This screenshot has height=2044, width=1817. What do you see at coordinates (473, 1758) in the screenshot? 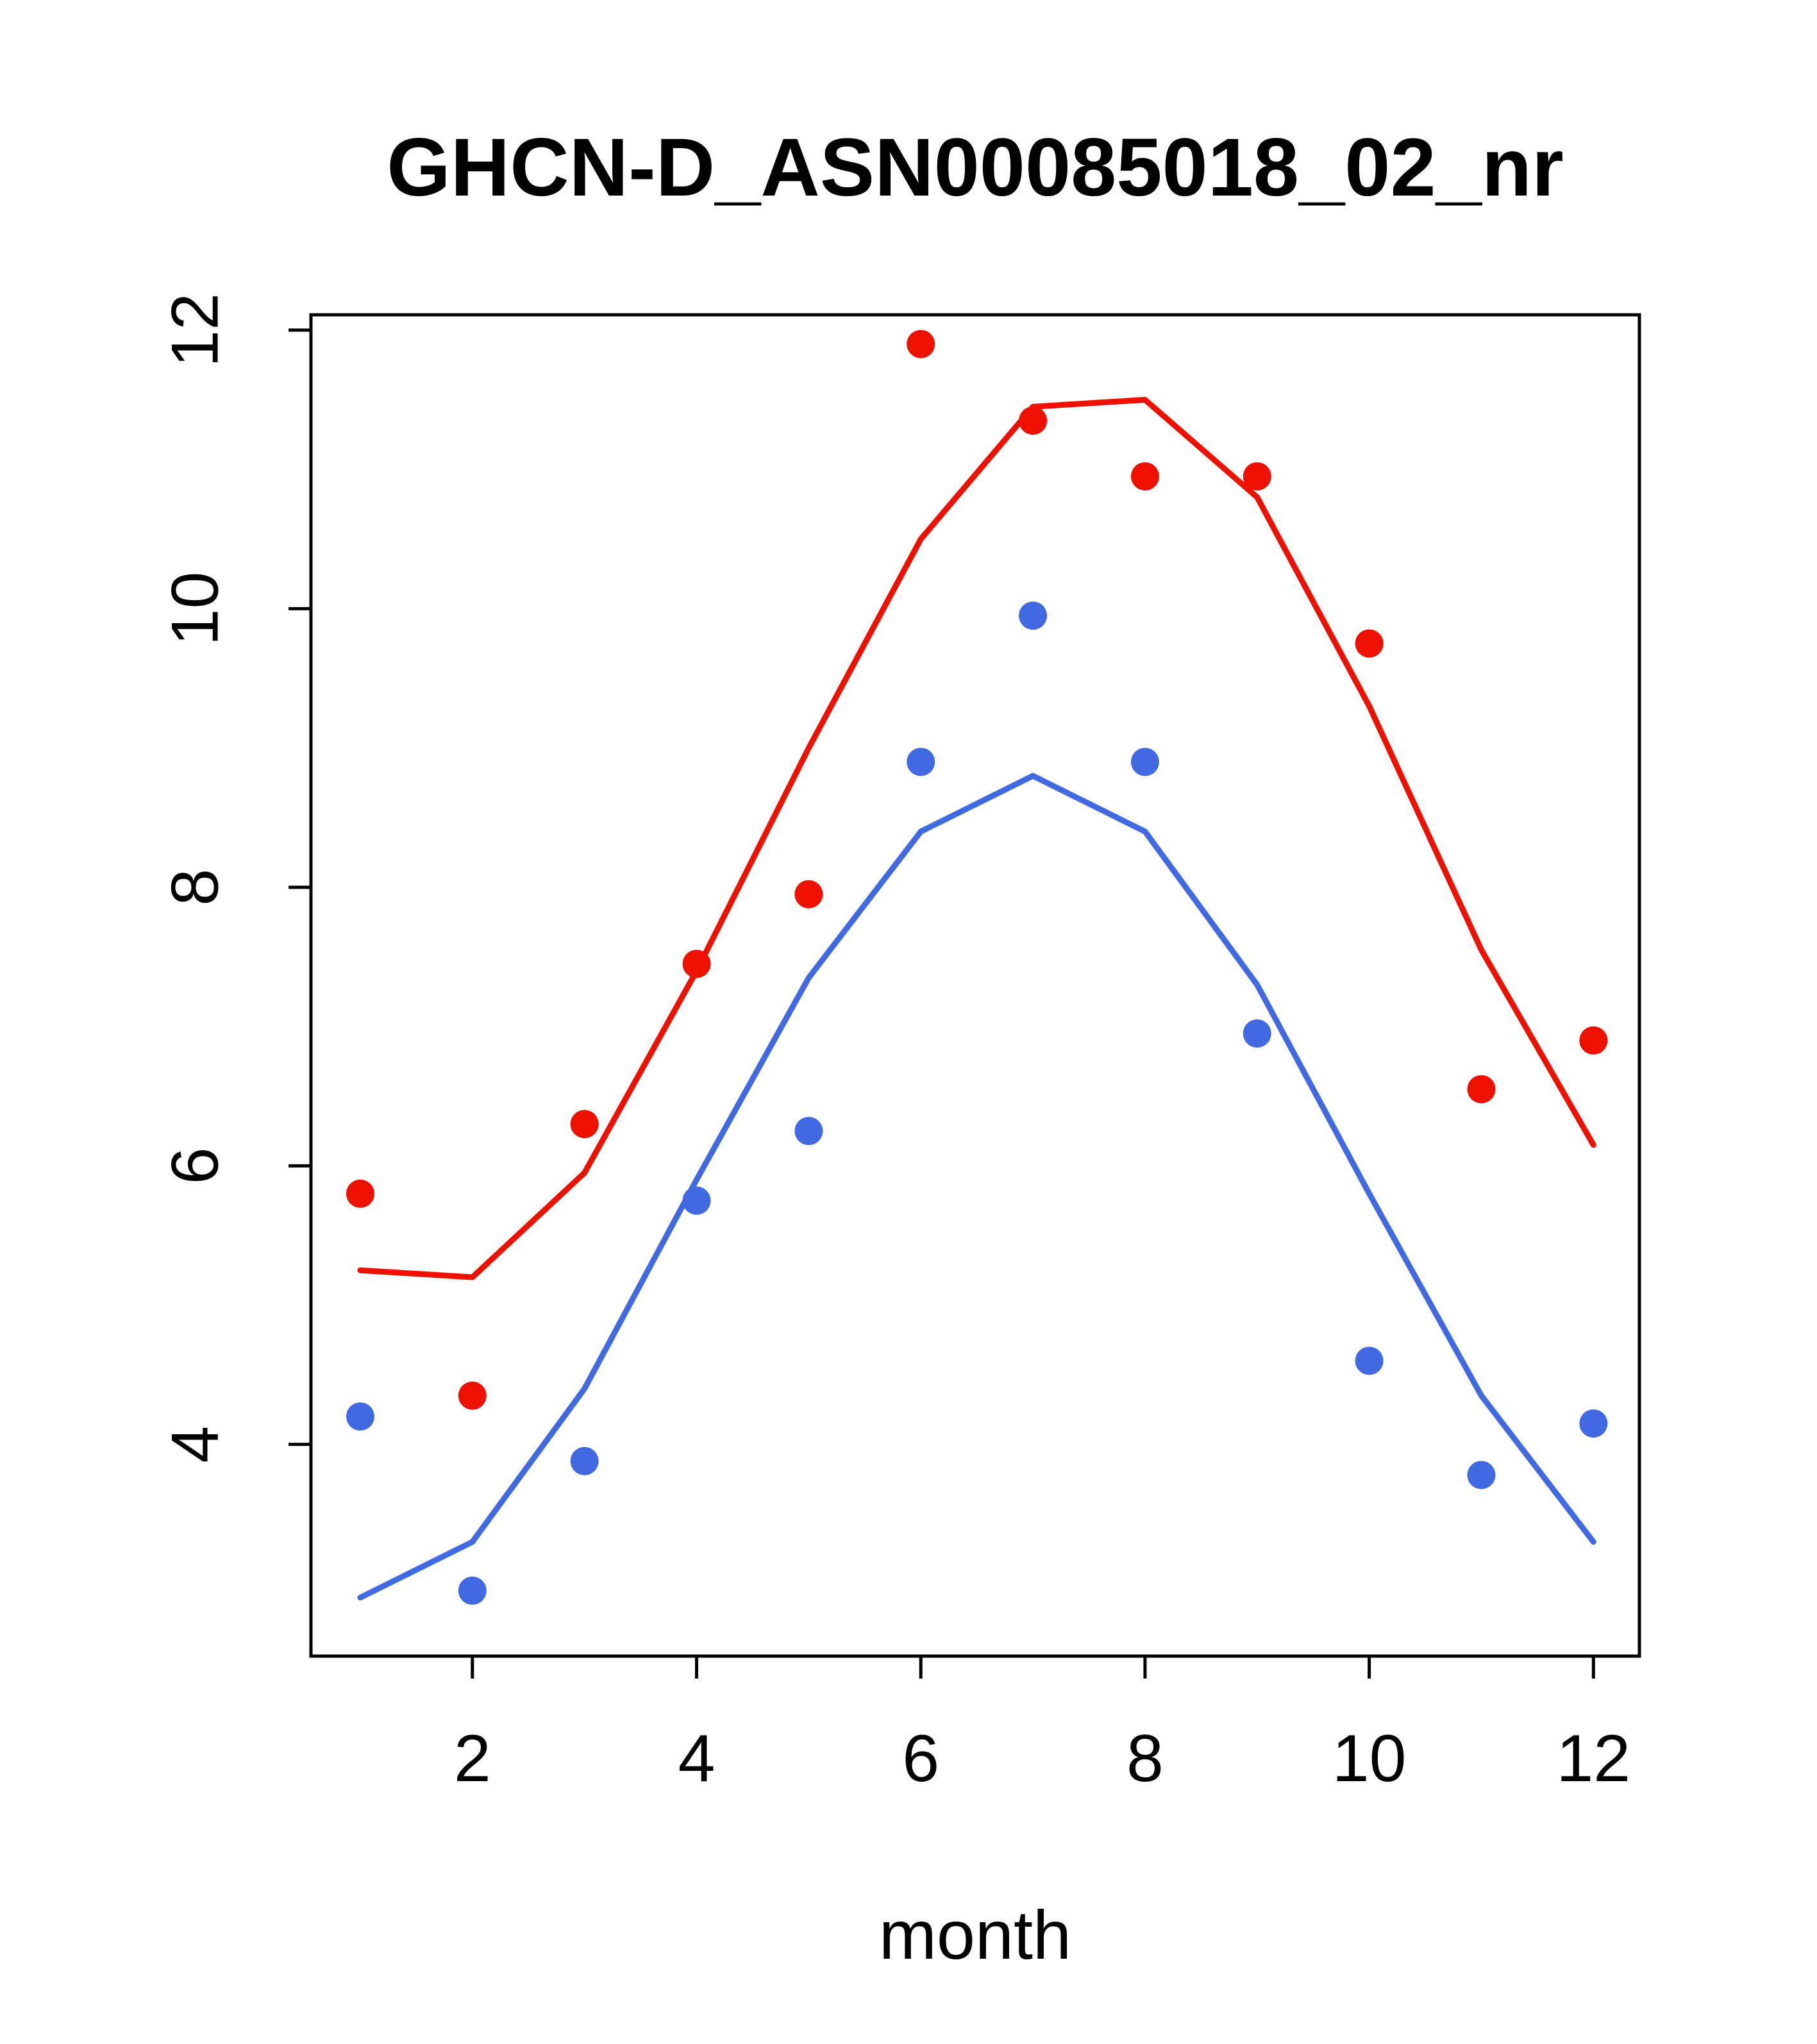
I see `x-tick-label: 2` at bounding box center [473, 1758].